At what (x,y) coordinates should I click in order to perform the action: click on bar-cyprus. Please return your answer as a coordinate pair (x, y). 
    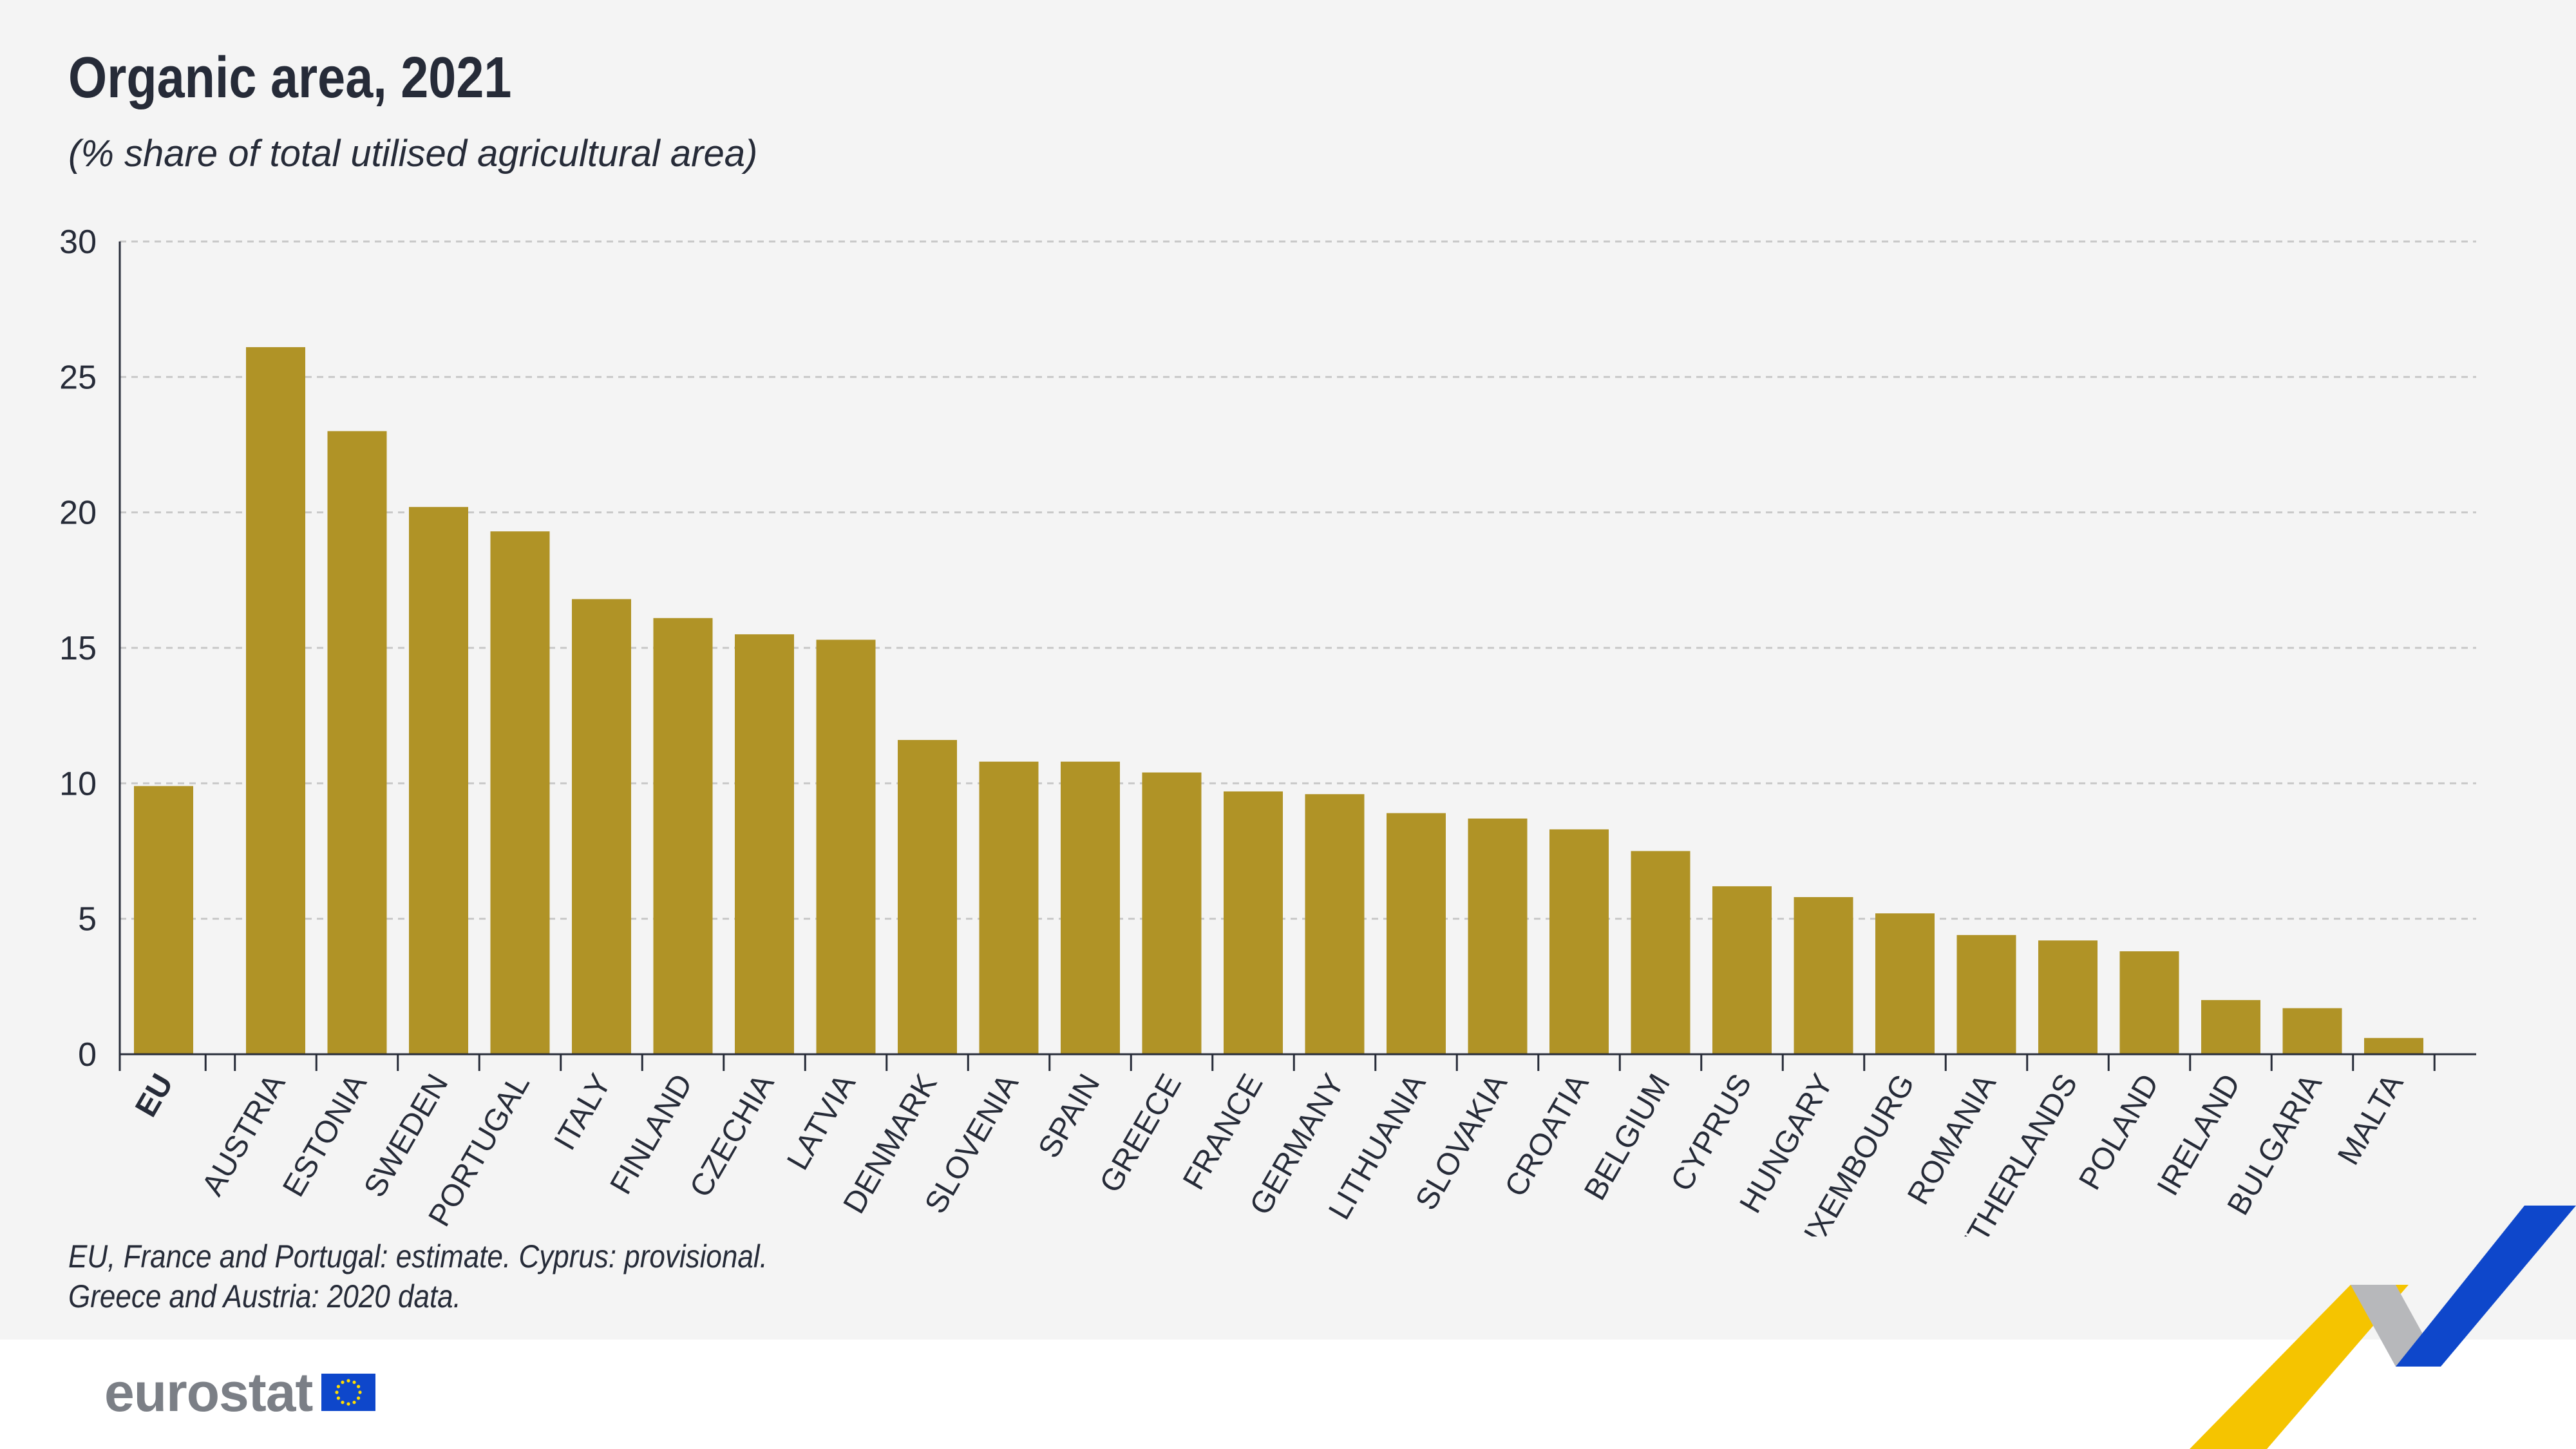
    Looking at the image, I should click on (1742, 970).